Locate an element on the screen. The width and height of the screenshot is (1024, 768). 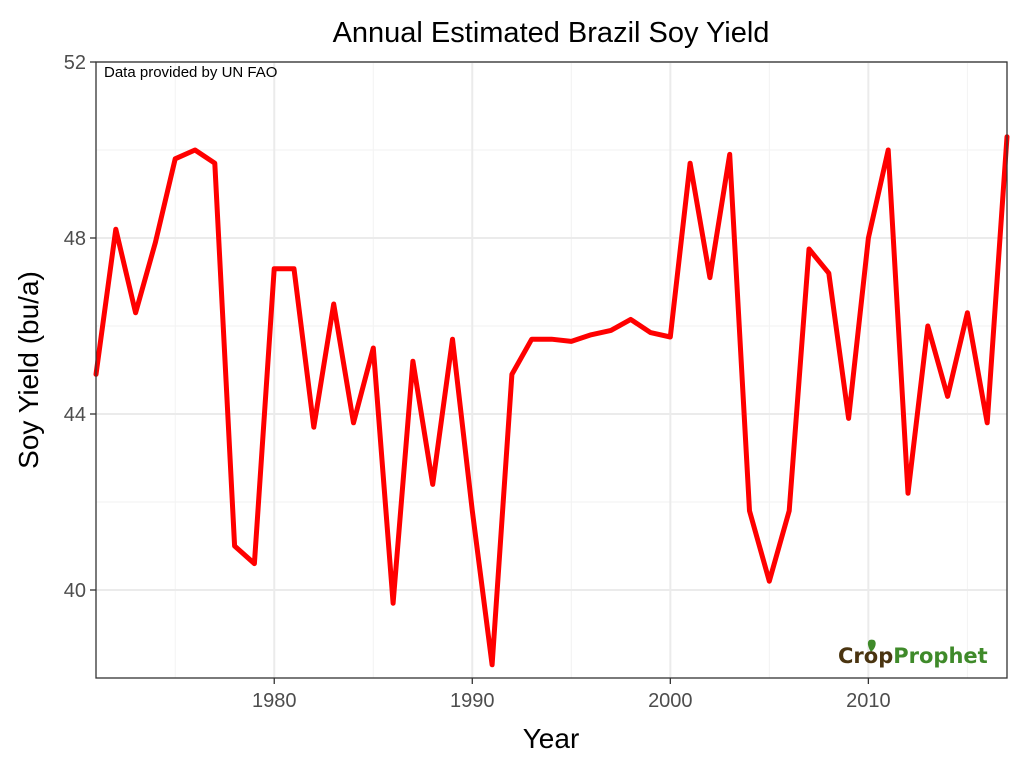
y-tick-label-44: 44 is located at coordinates (75, 415).